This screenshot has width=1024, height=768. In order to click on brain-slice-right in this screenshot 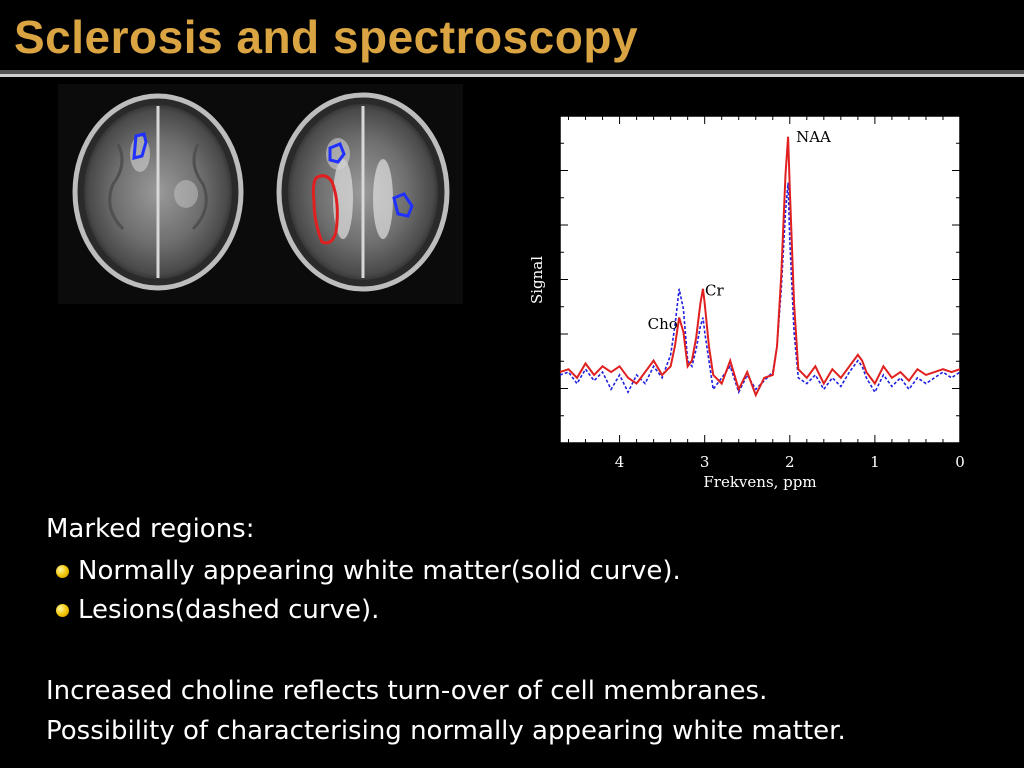, I will do `click(363, 192)`.